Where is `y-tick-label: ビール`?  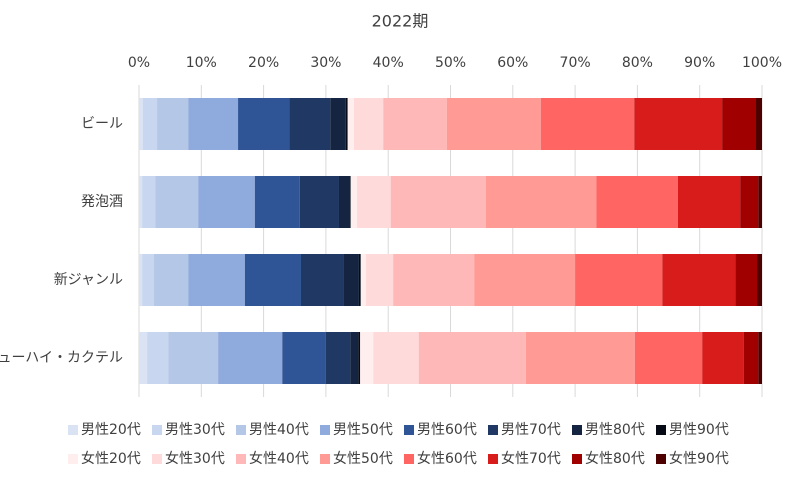
y-tick-label: ビール is located at coordinates (102, 124).